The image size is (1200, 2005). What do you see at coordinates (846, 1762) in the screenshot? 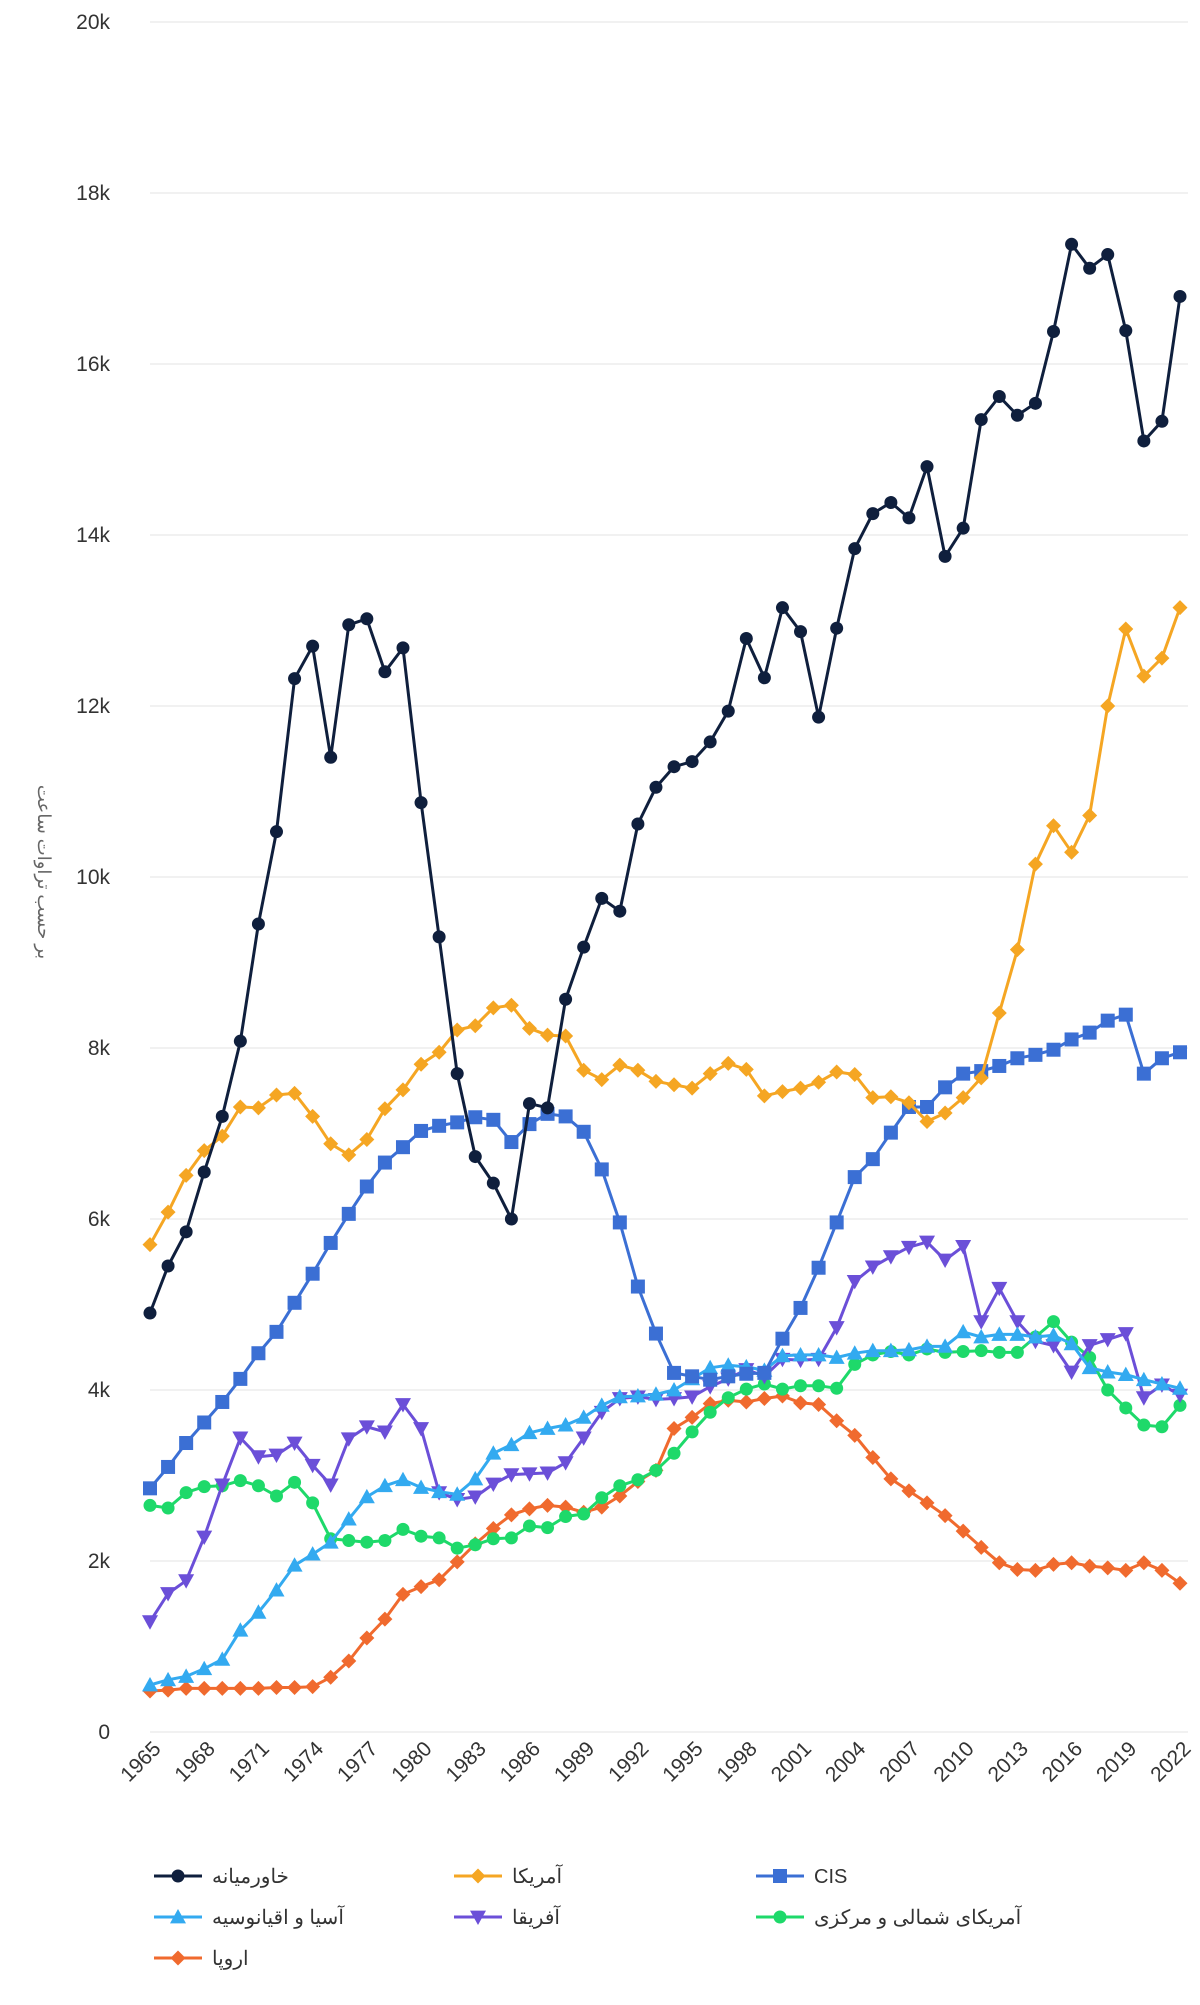
I see `x-tick-label: 2004` at bounding box center [846, 1762].